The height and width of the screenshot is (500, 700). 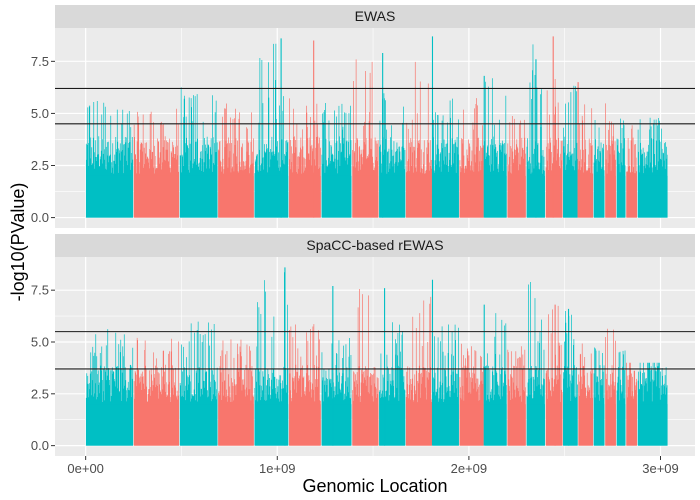 What do you see at coordinates (374, 486) in the screenshot?
I see `x-axis-title: Genomic Location` at bounding box center [374, 486].